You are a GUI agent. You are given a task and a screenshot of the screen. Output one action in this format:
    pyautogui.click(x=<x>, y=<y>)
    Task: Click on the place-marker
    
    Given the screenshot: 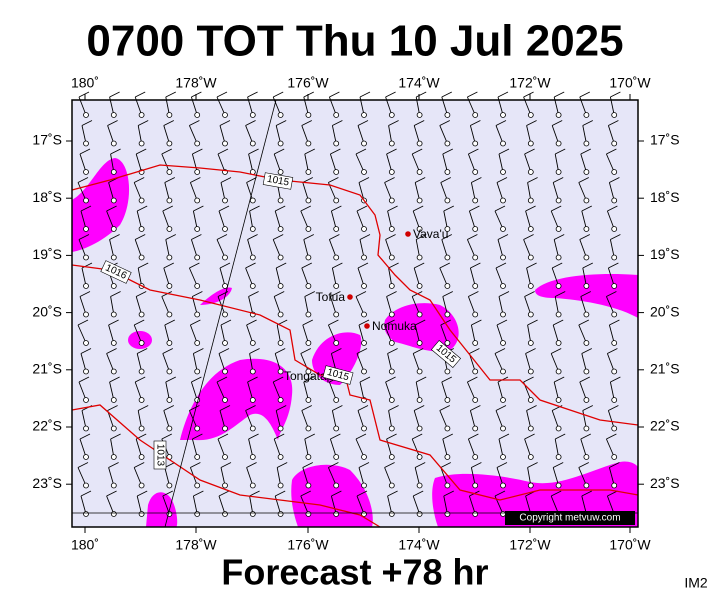 What is the action you would take?
    pyautogui.click(x=367, y=326)
    